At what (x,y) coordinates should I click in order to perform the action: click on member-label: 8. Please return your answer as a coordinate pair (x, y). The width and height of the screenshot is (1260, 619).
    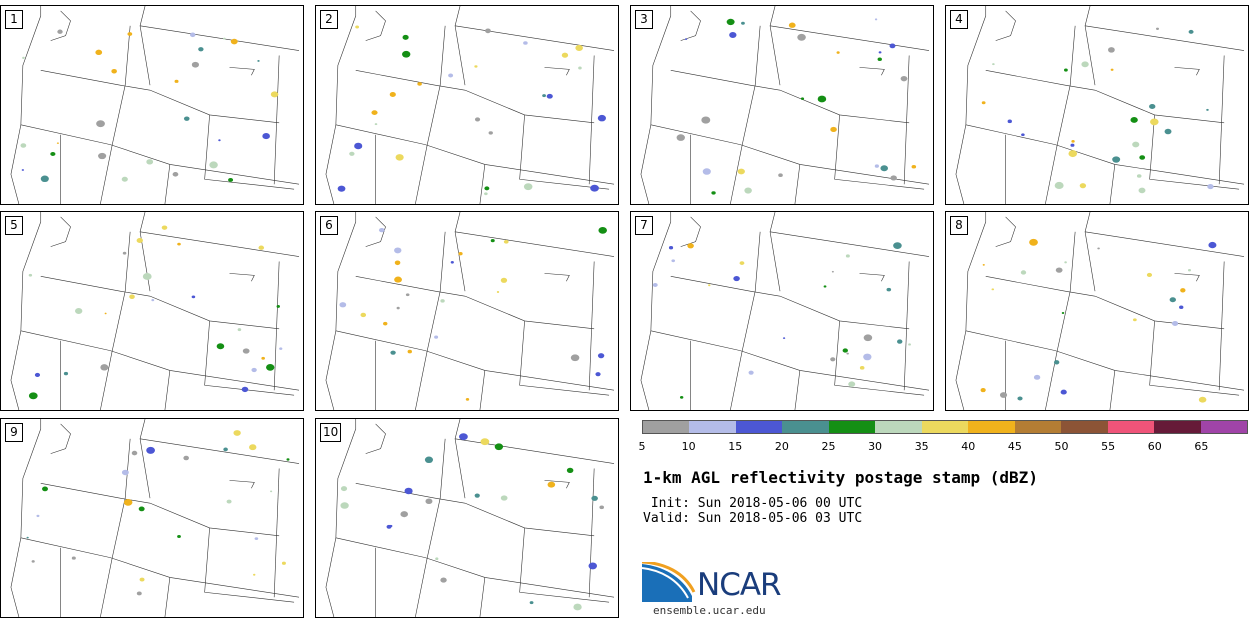
    Looking at the image, I should click on (959, 225).